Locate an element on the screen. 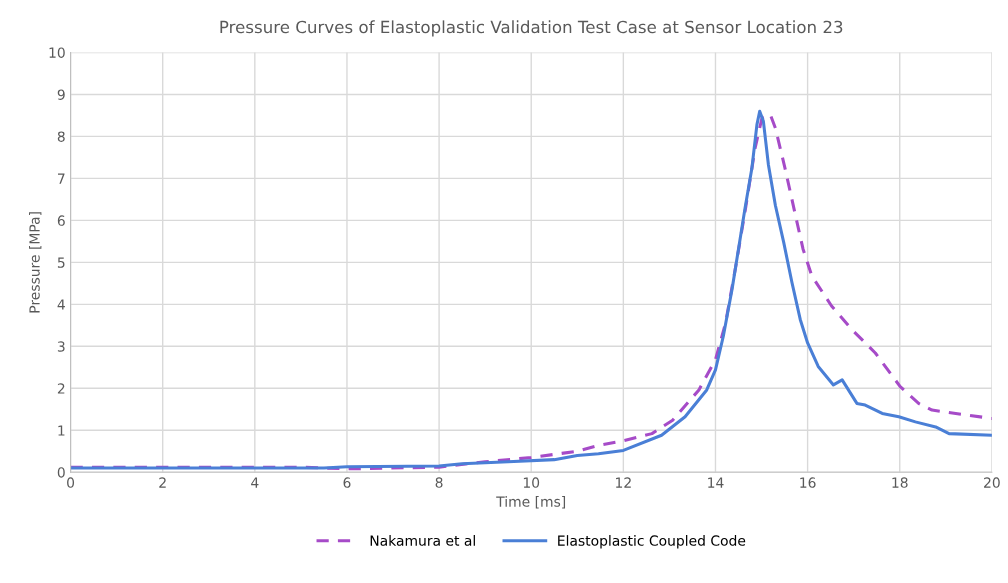 The image size is (1008, 583). x-tick-label: 16 is located at coordinates (808, 482).